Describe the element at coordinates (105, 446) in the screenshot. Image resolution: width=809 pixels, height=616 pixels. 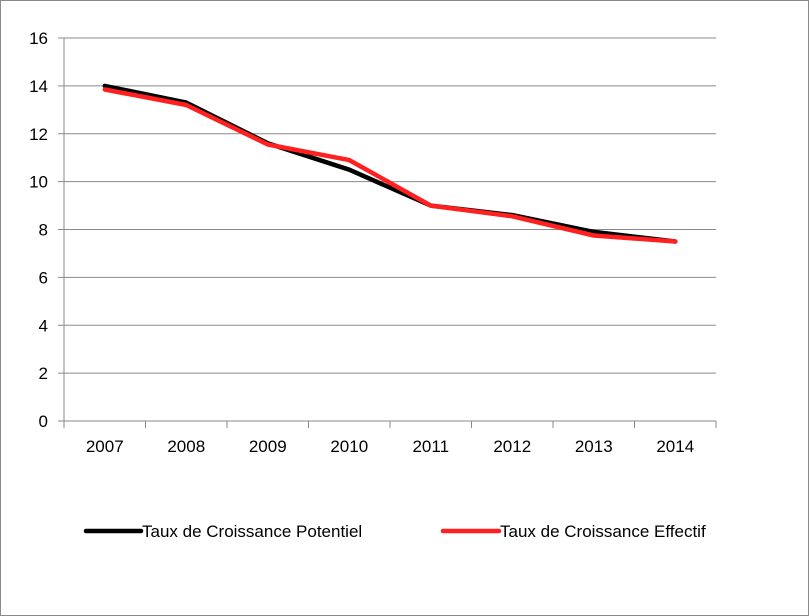
I see `x-tick-label-2007: 2007` at that location.